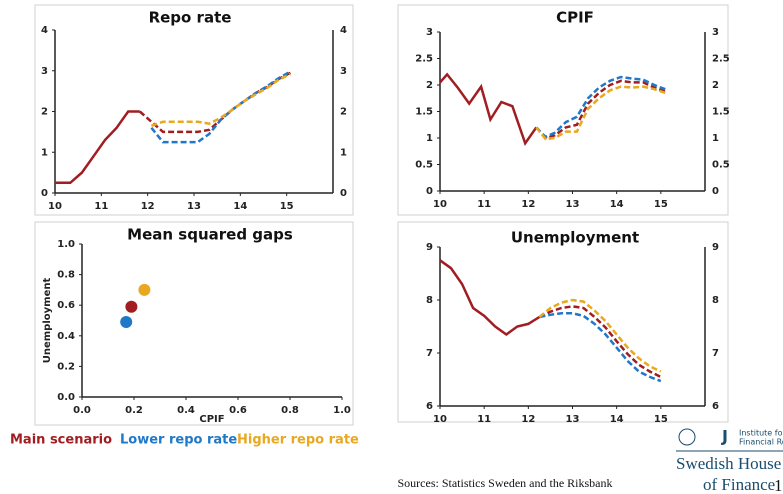 This screenshot has height=494, width=783. Describe the element at coordinates (778, 485) in the screenshot. I see `page-number: 1` at that location.